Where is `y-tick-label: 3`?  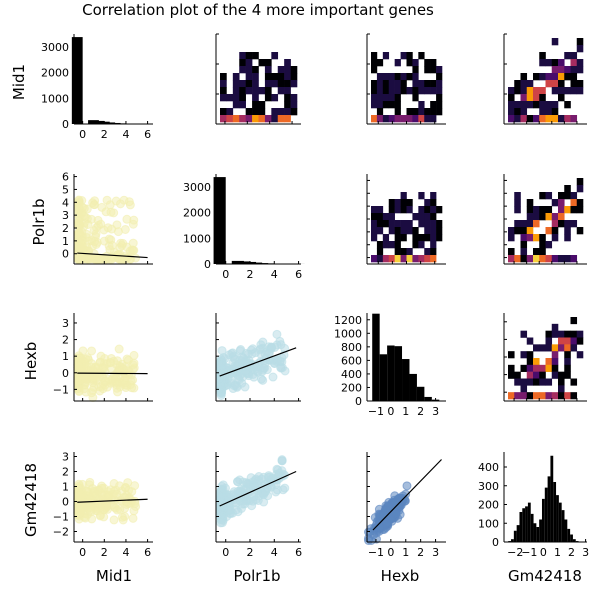
y-tick-label: 3 is located at coordinates (65, 215).